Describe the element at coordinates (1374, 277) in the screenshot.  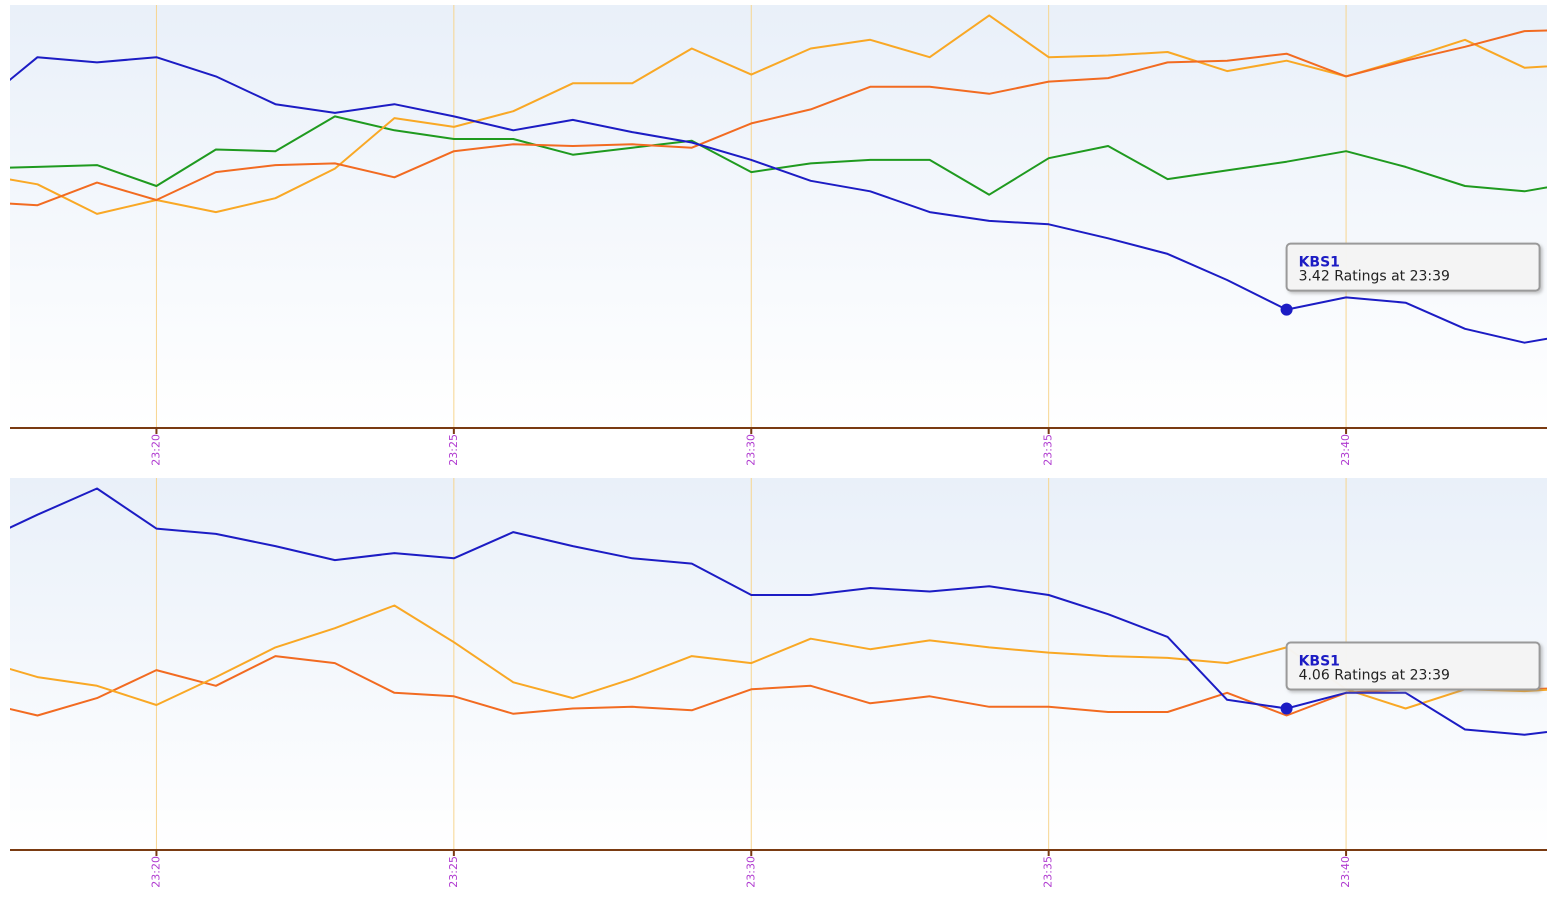
I see `tooltip-text: 3.42 Ratings at 23:39` at that location.